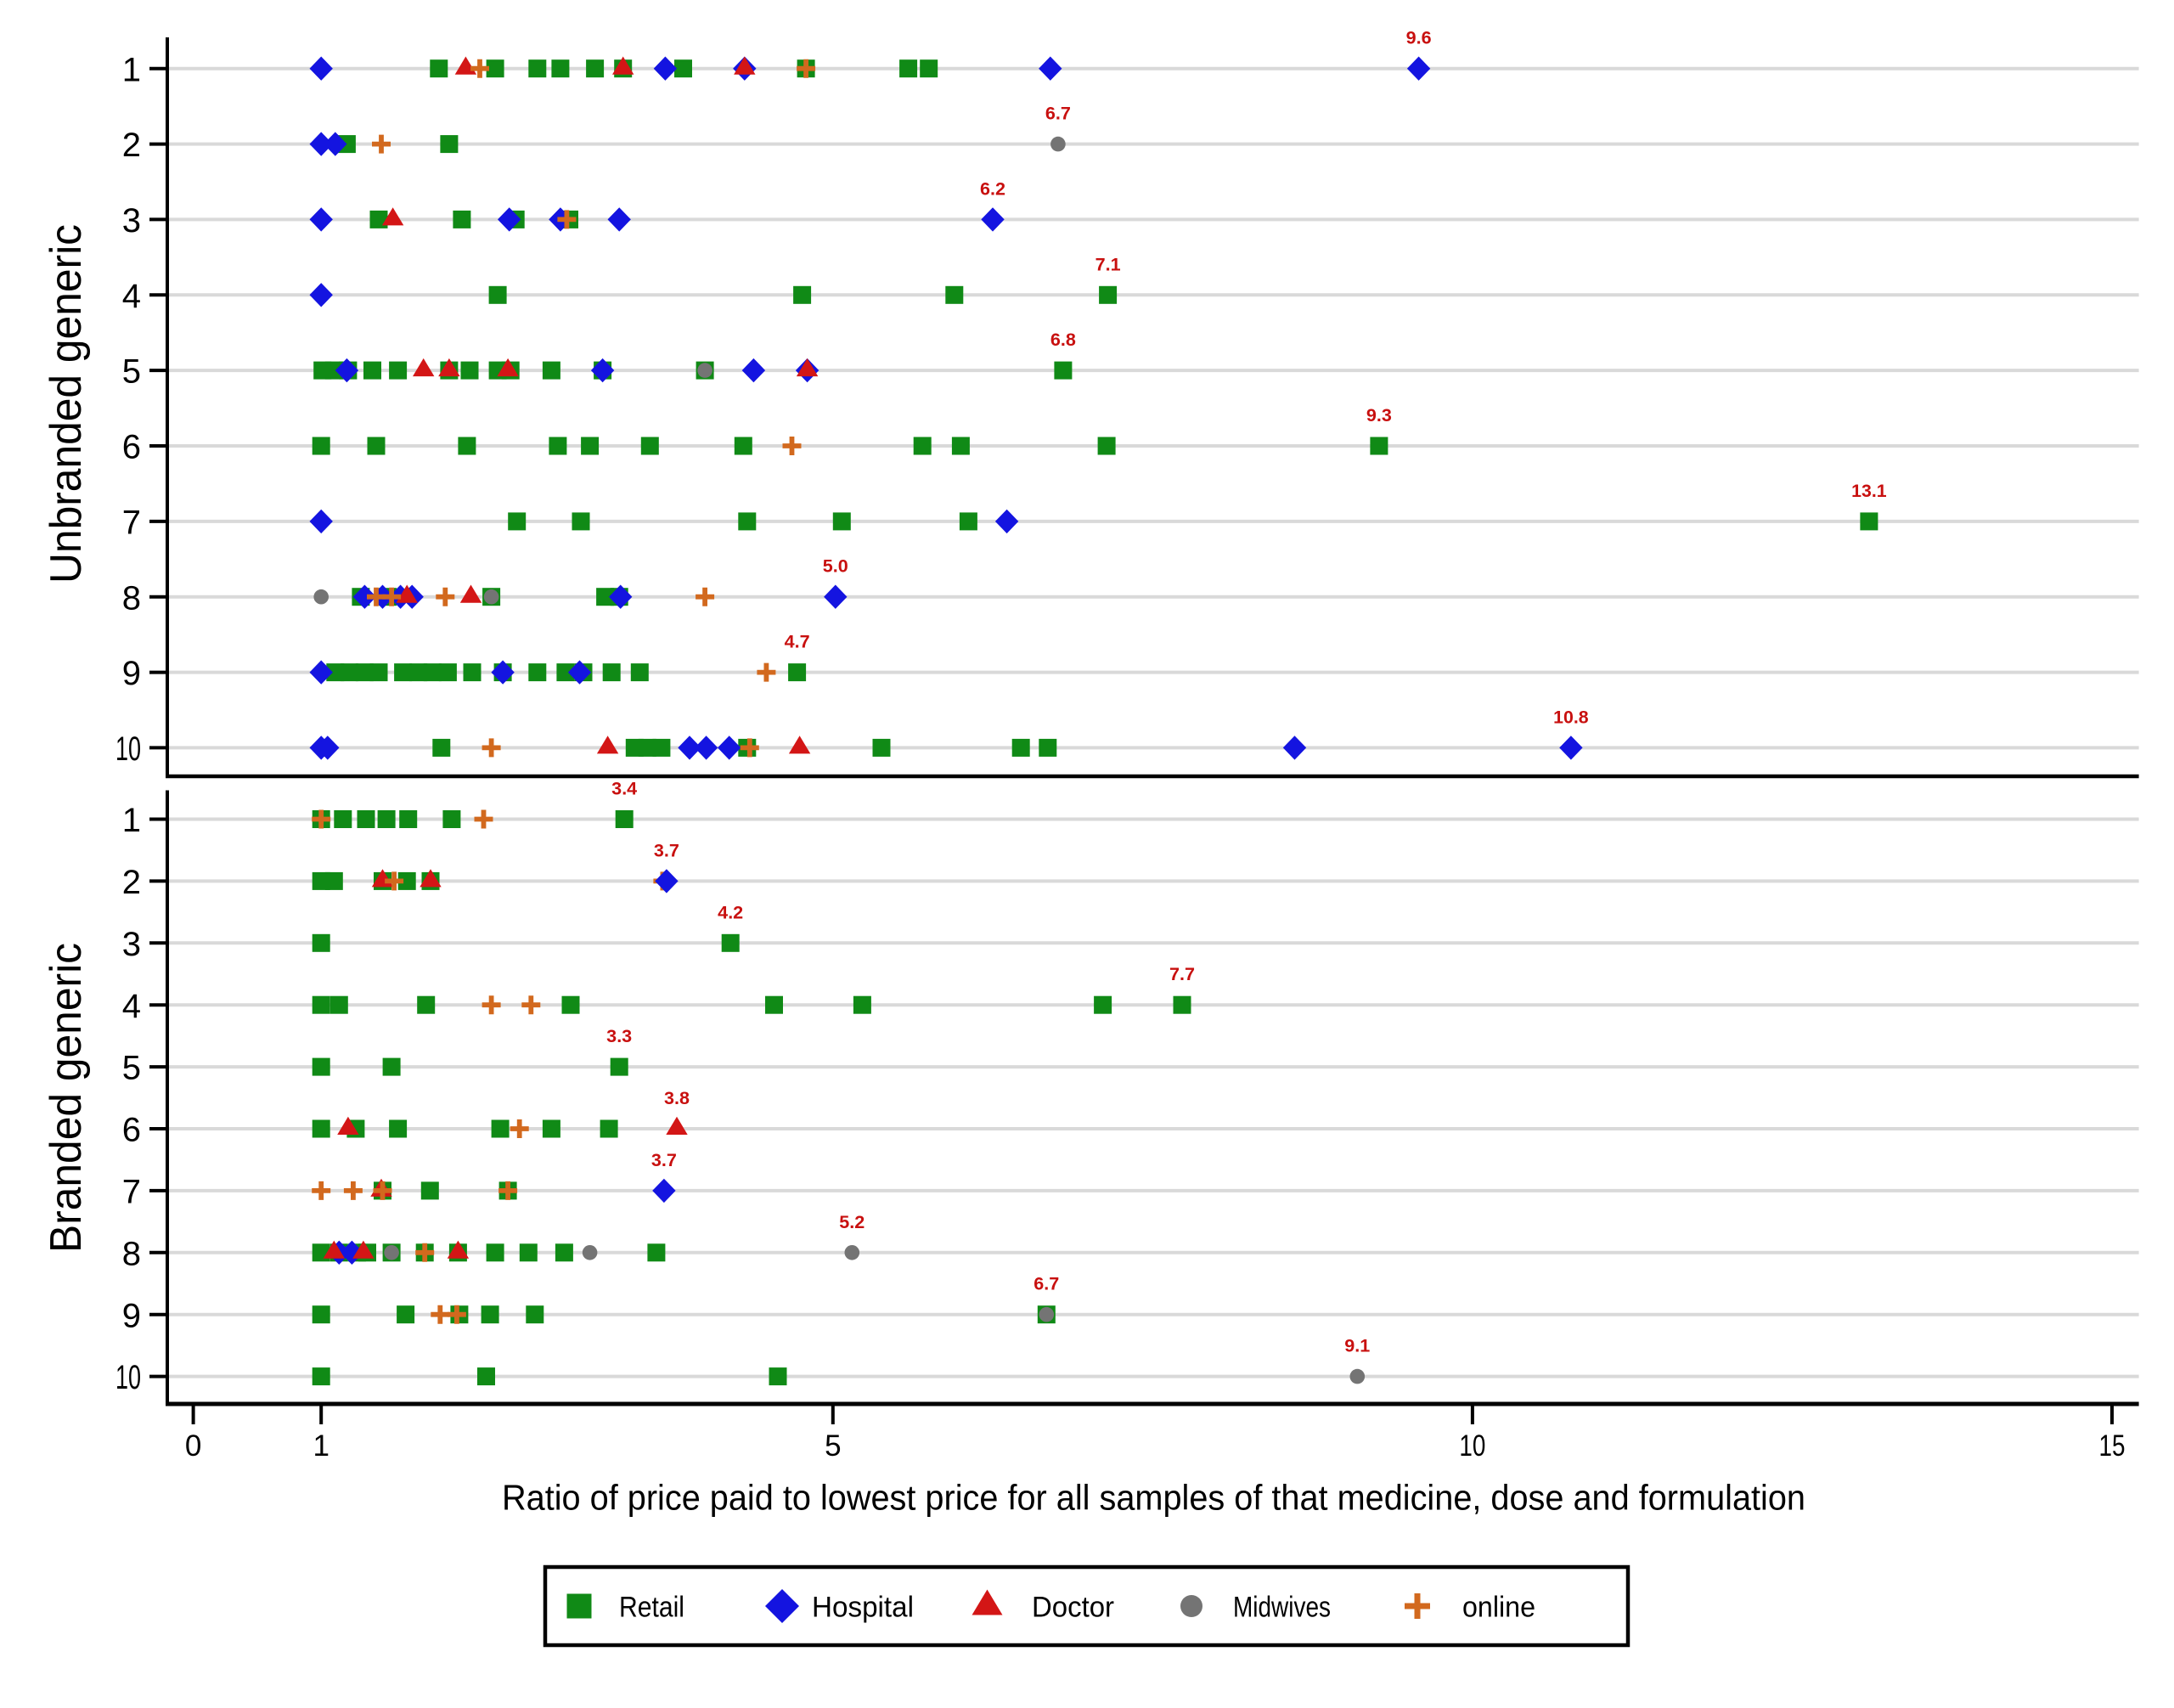  What do you see at coordinates (835, 566) in the screenshot?
I see `svg-text: 5.0` at bounding box center [835, 566].